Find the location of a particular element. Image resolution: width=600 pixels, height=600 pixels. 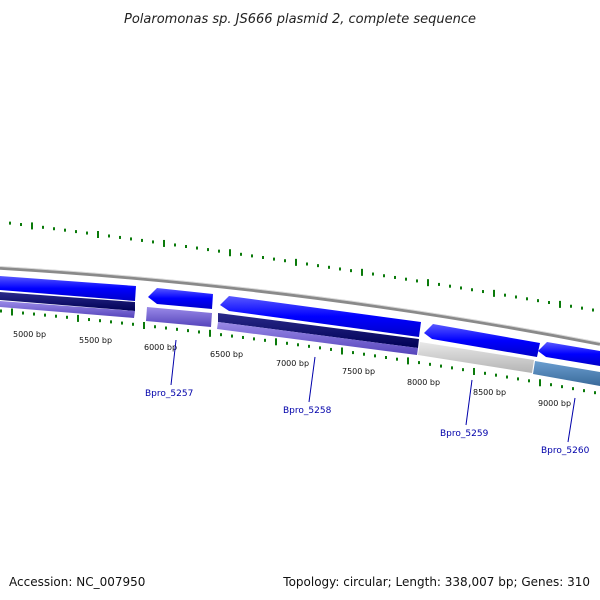

gene-label: Bpro_5258 is located at coordinates (307, 411).